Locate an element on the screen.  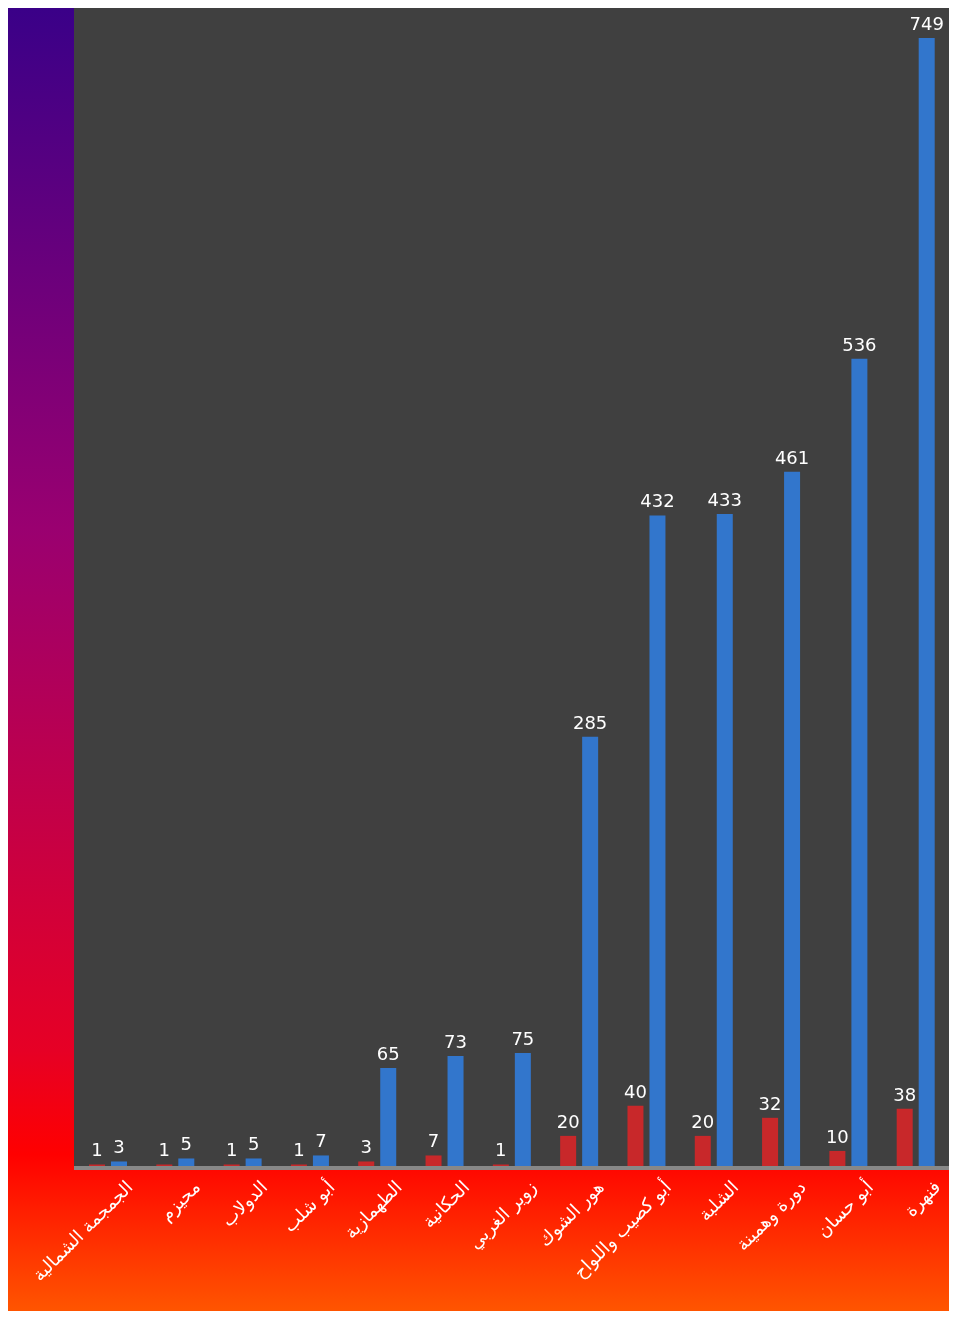
x-tick-label: محيزم is located at coordinates (180, 1201).